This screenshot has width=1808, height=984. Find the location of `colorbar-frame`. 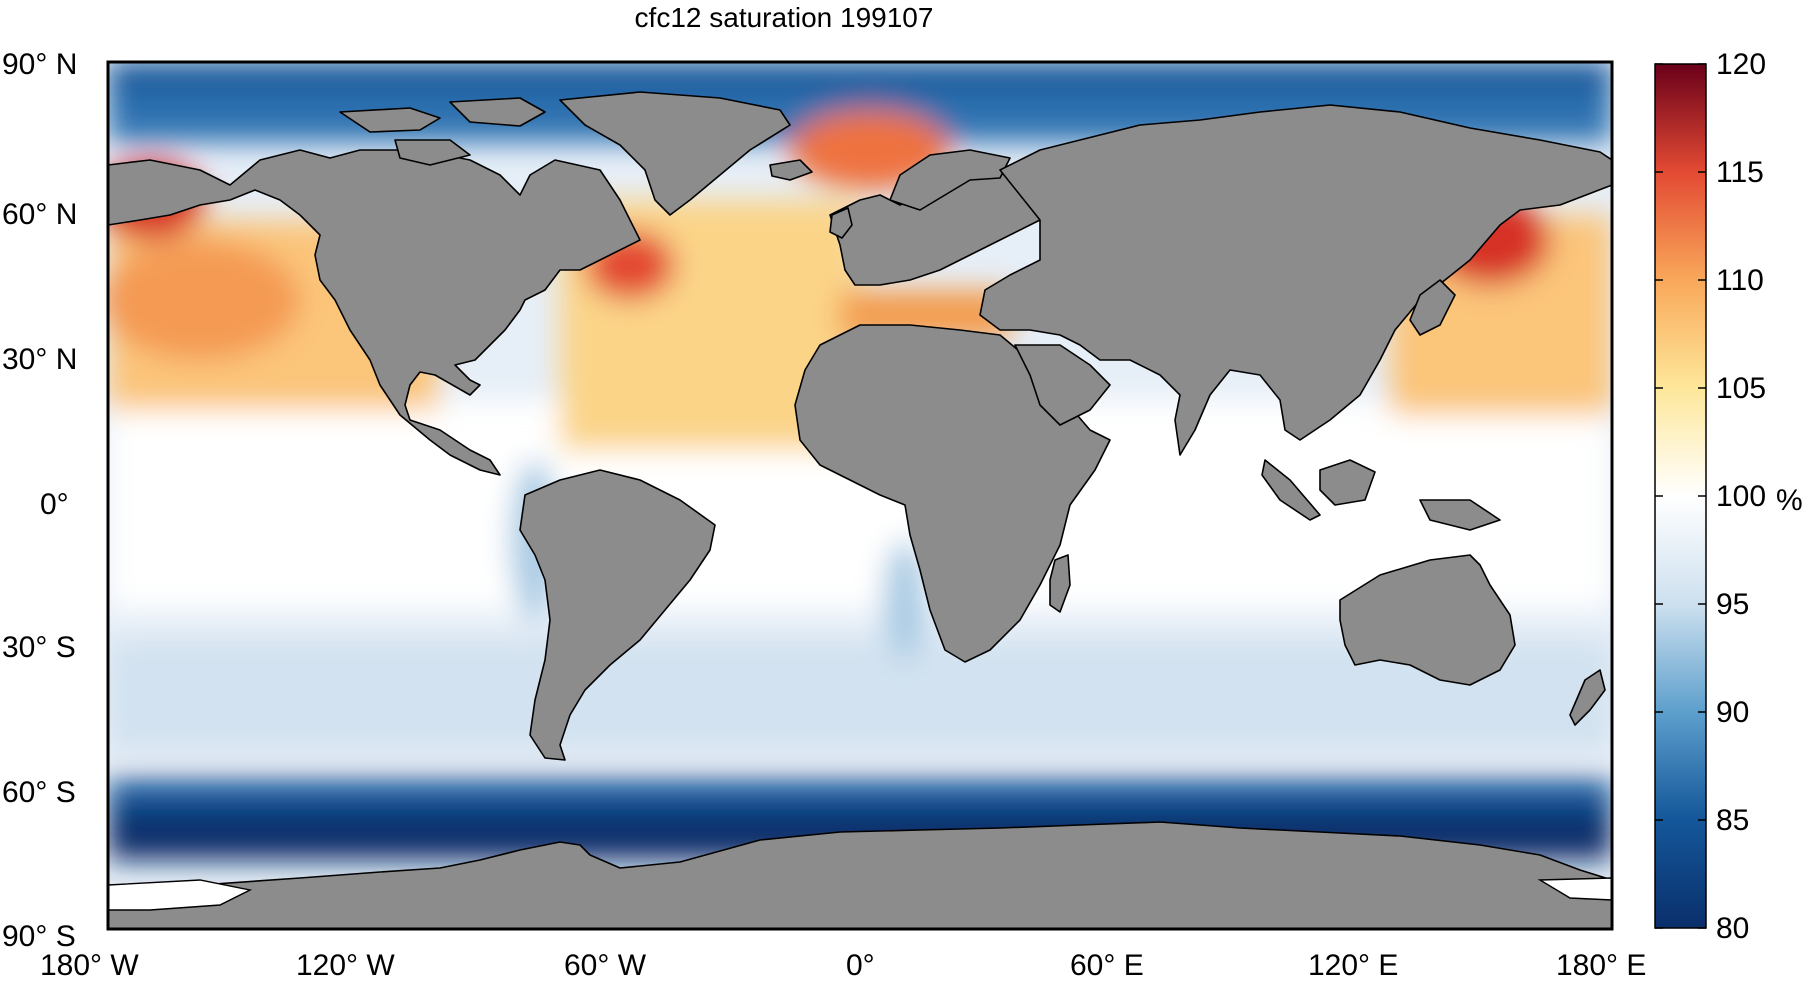

colorbar-frame is located at coordinates (1680, 496).